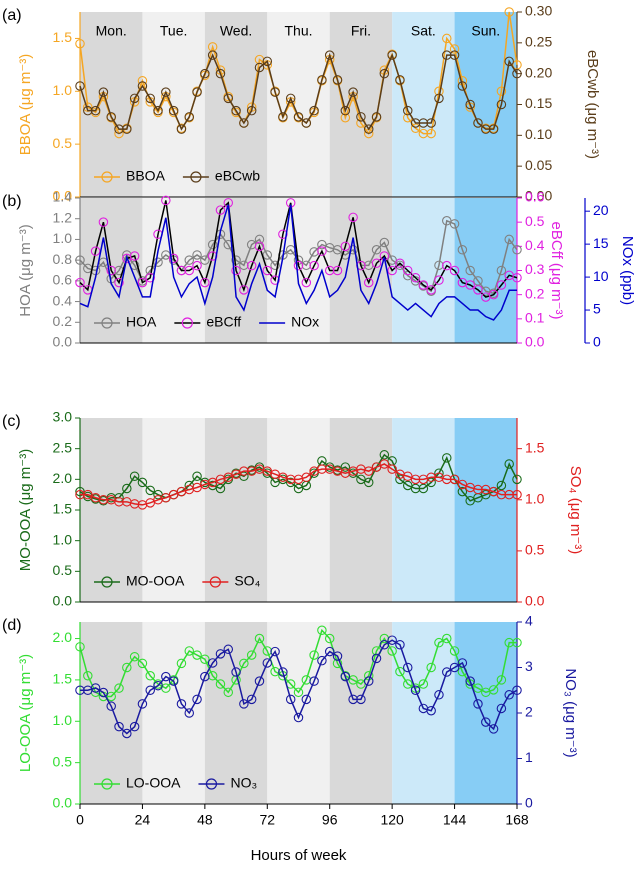 The image size is (640, 873). What do you see at coordinates (267, 820) in the screenshot?
I see `x-tick-label: 72` at bounding box center [267, 820].